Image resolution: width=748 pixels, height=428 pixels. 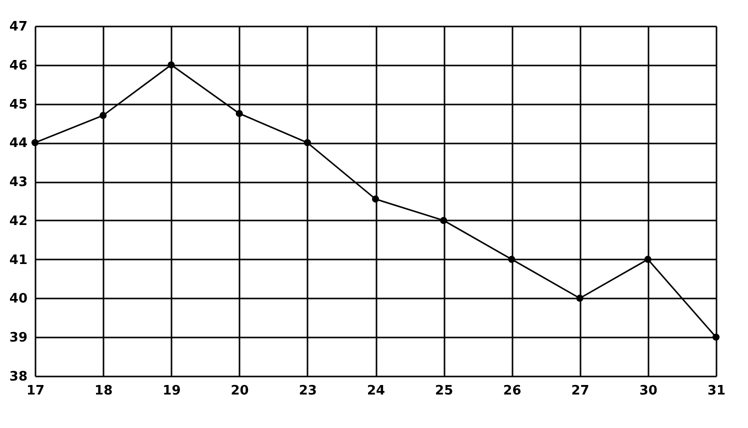 What do you see at coordinates (648, 391) in the screenshot?
I see `x-tick-label: 30` at bounding box center [648, 391].